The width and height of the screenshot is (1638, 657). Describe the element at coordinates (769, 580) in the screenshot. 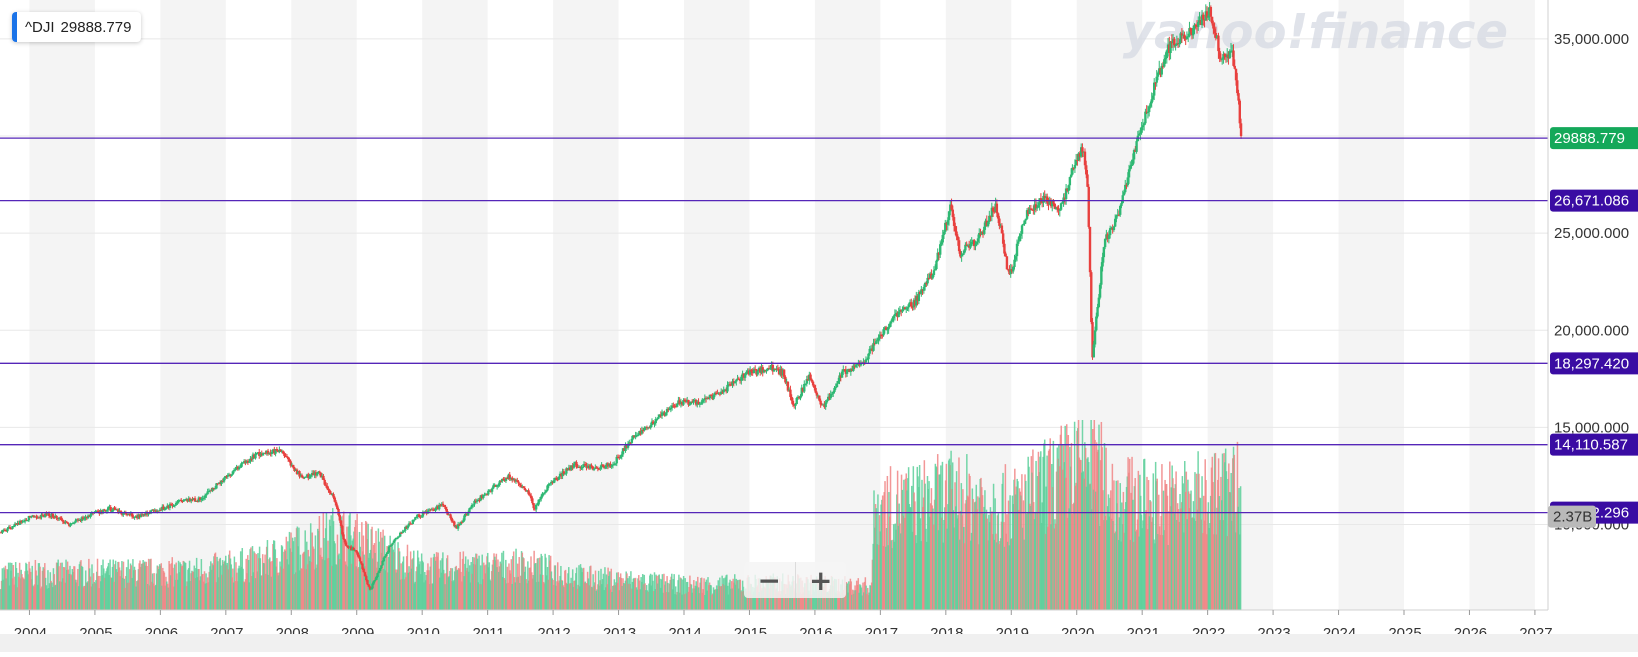

I see `zoom-out-button: −` at that location.